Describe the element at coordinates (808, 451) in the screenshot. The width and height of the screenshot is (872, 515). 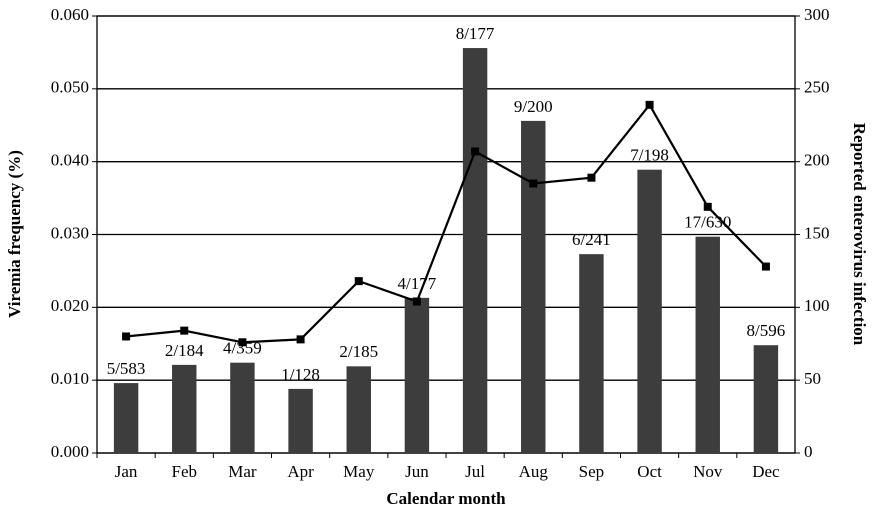
I see `y2-tick-label: 0` at that location.